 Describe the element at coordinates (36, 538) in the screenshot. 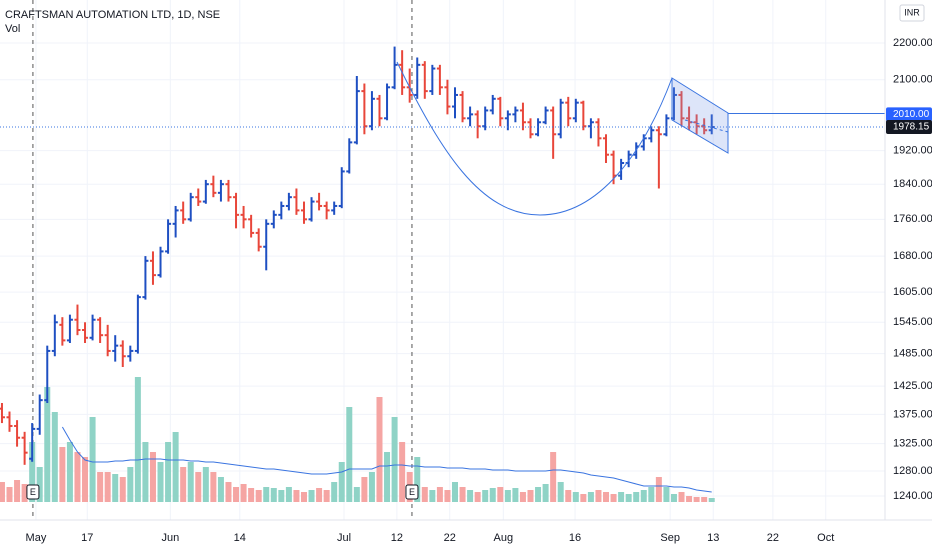

I see `x-tick-label: May` at that location.